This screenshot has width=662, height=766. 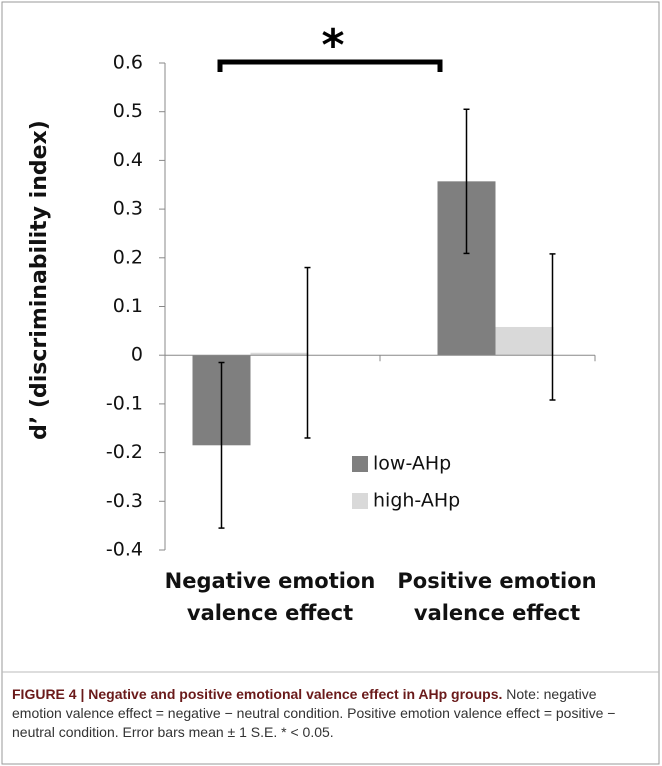 What do you see at coordinates (128, 257) in the screenshot?
I see `y-tick-label: 0.2` at bounding box center [128, 257].